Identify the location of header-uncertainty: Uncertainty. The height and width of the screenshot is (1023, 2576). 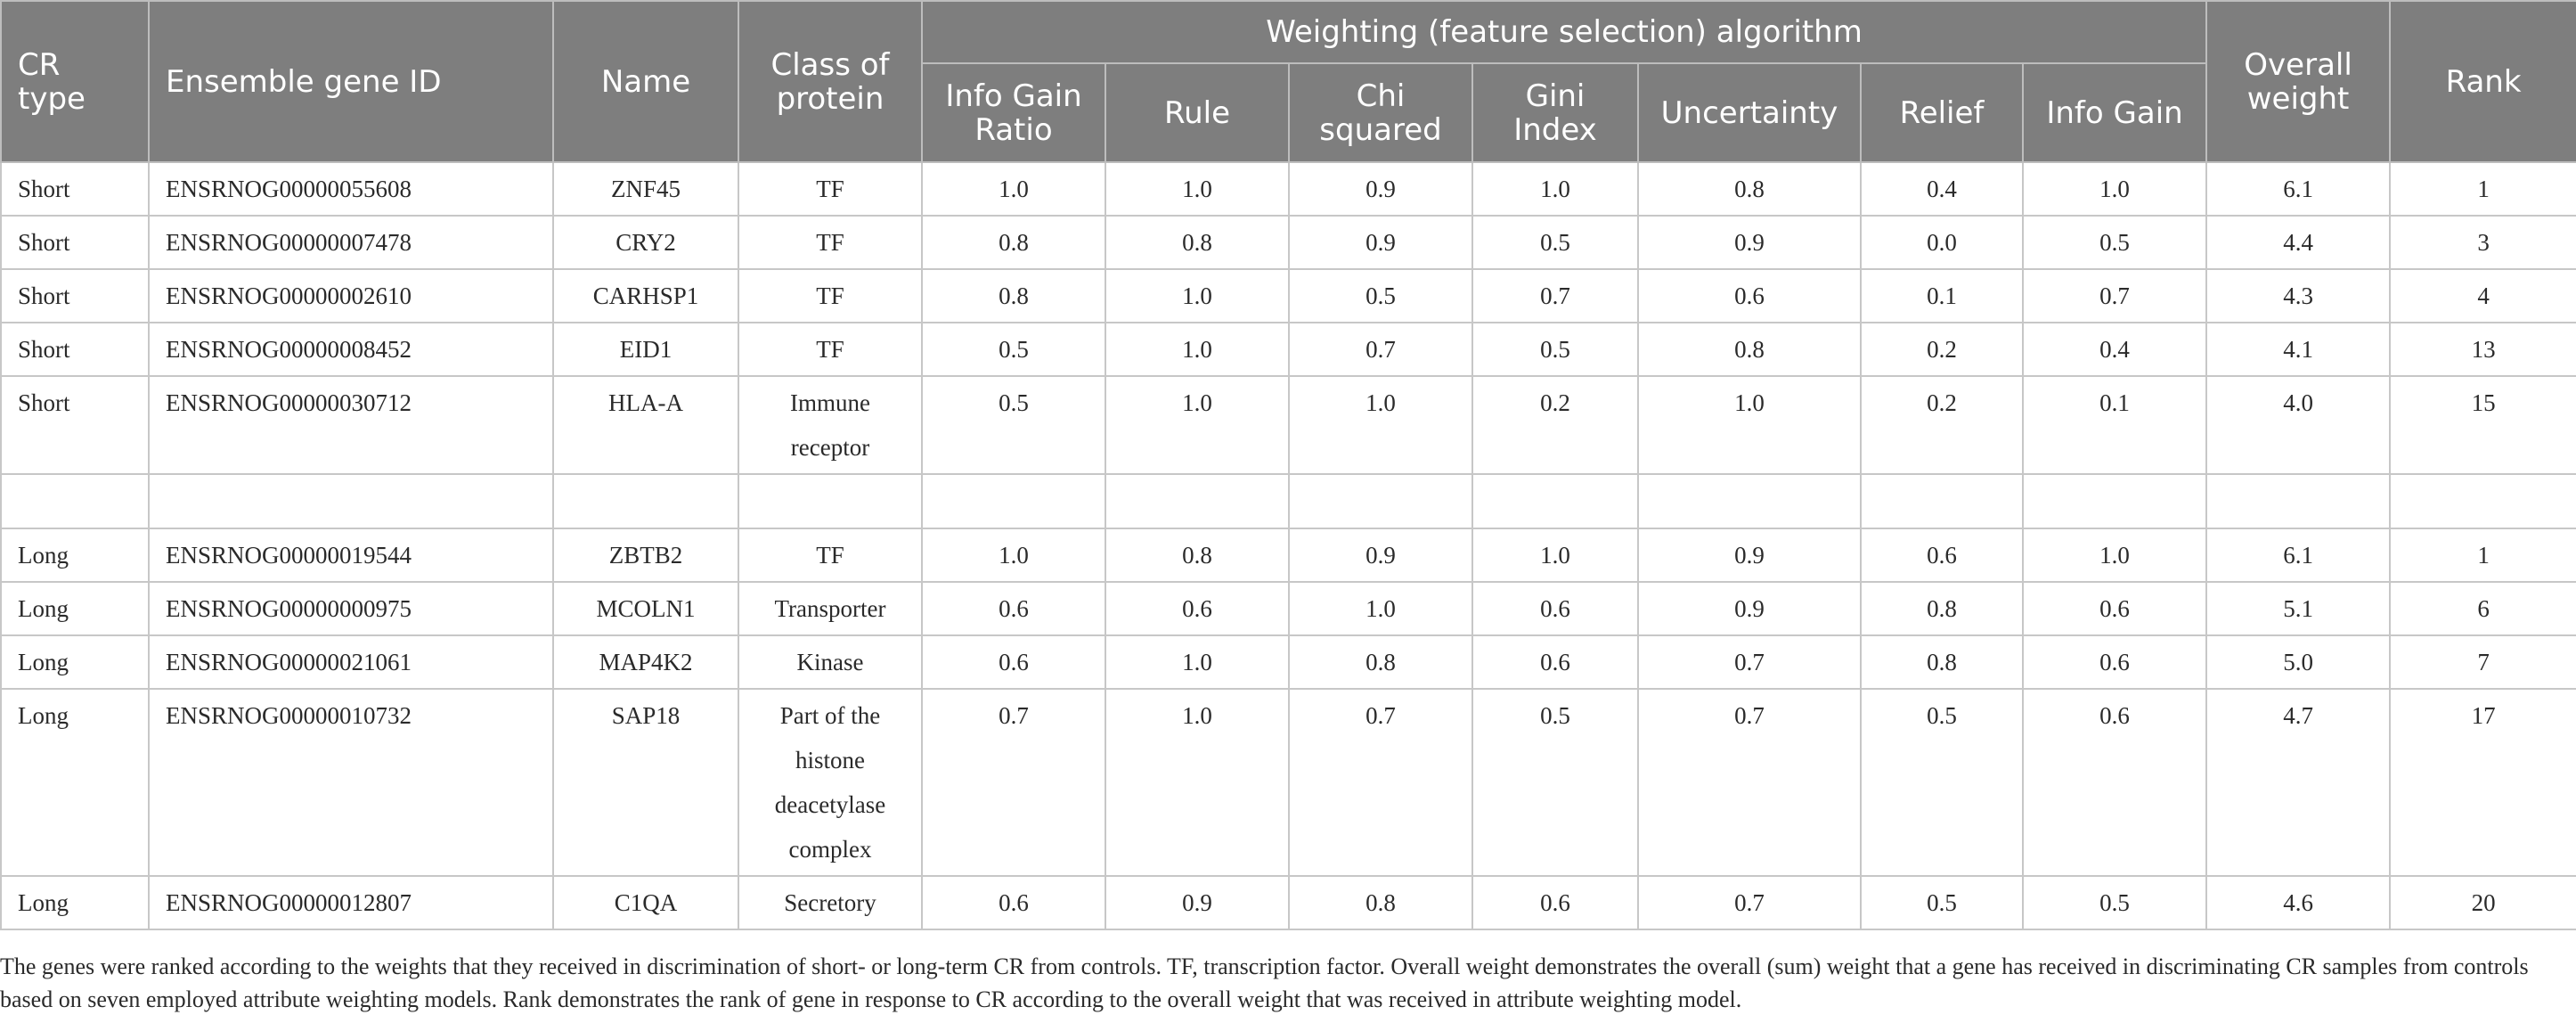
(1750, 112).